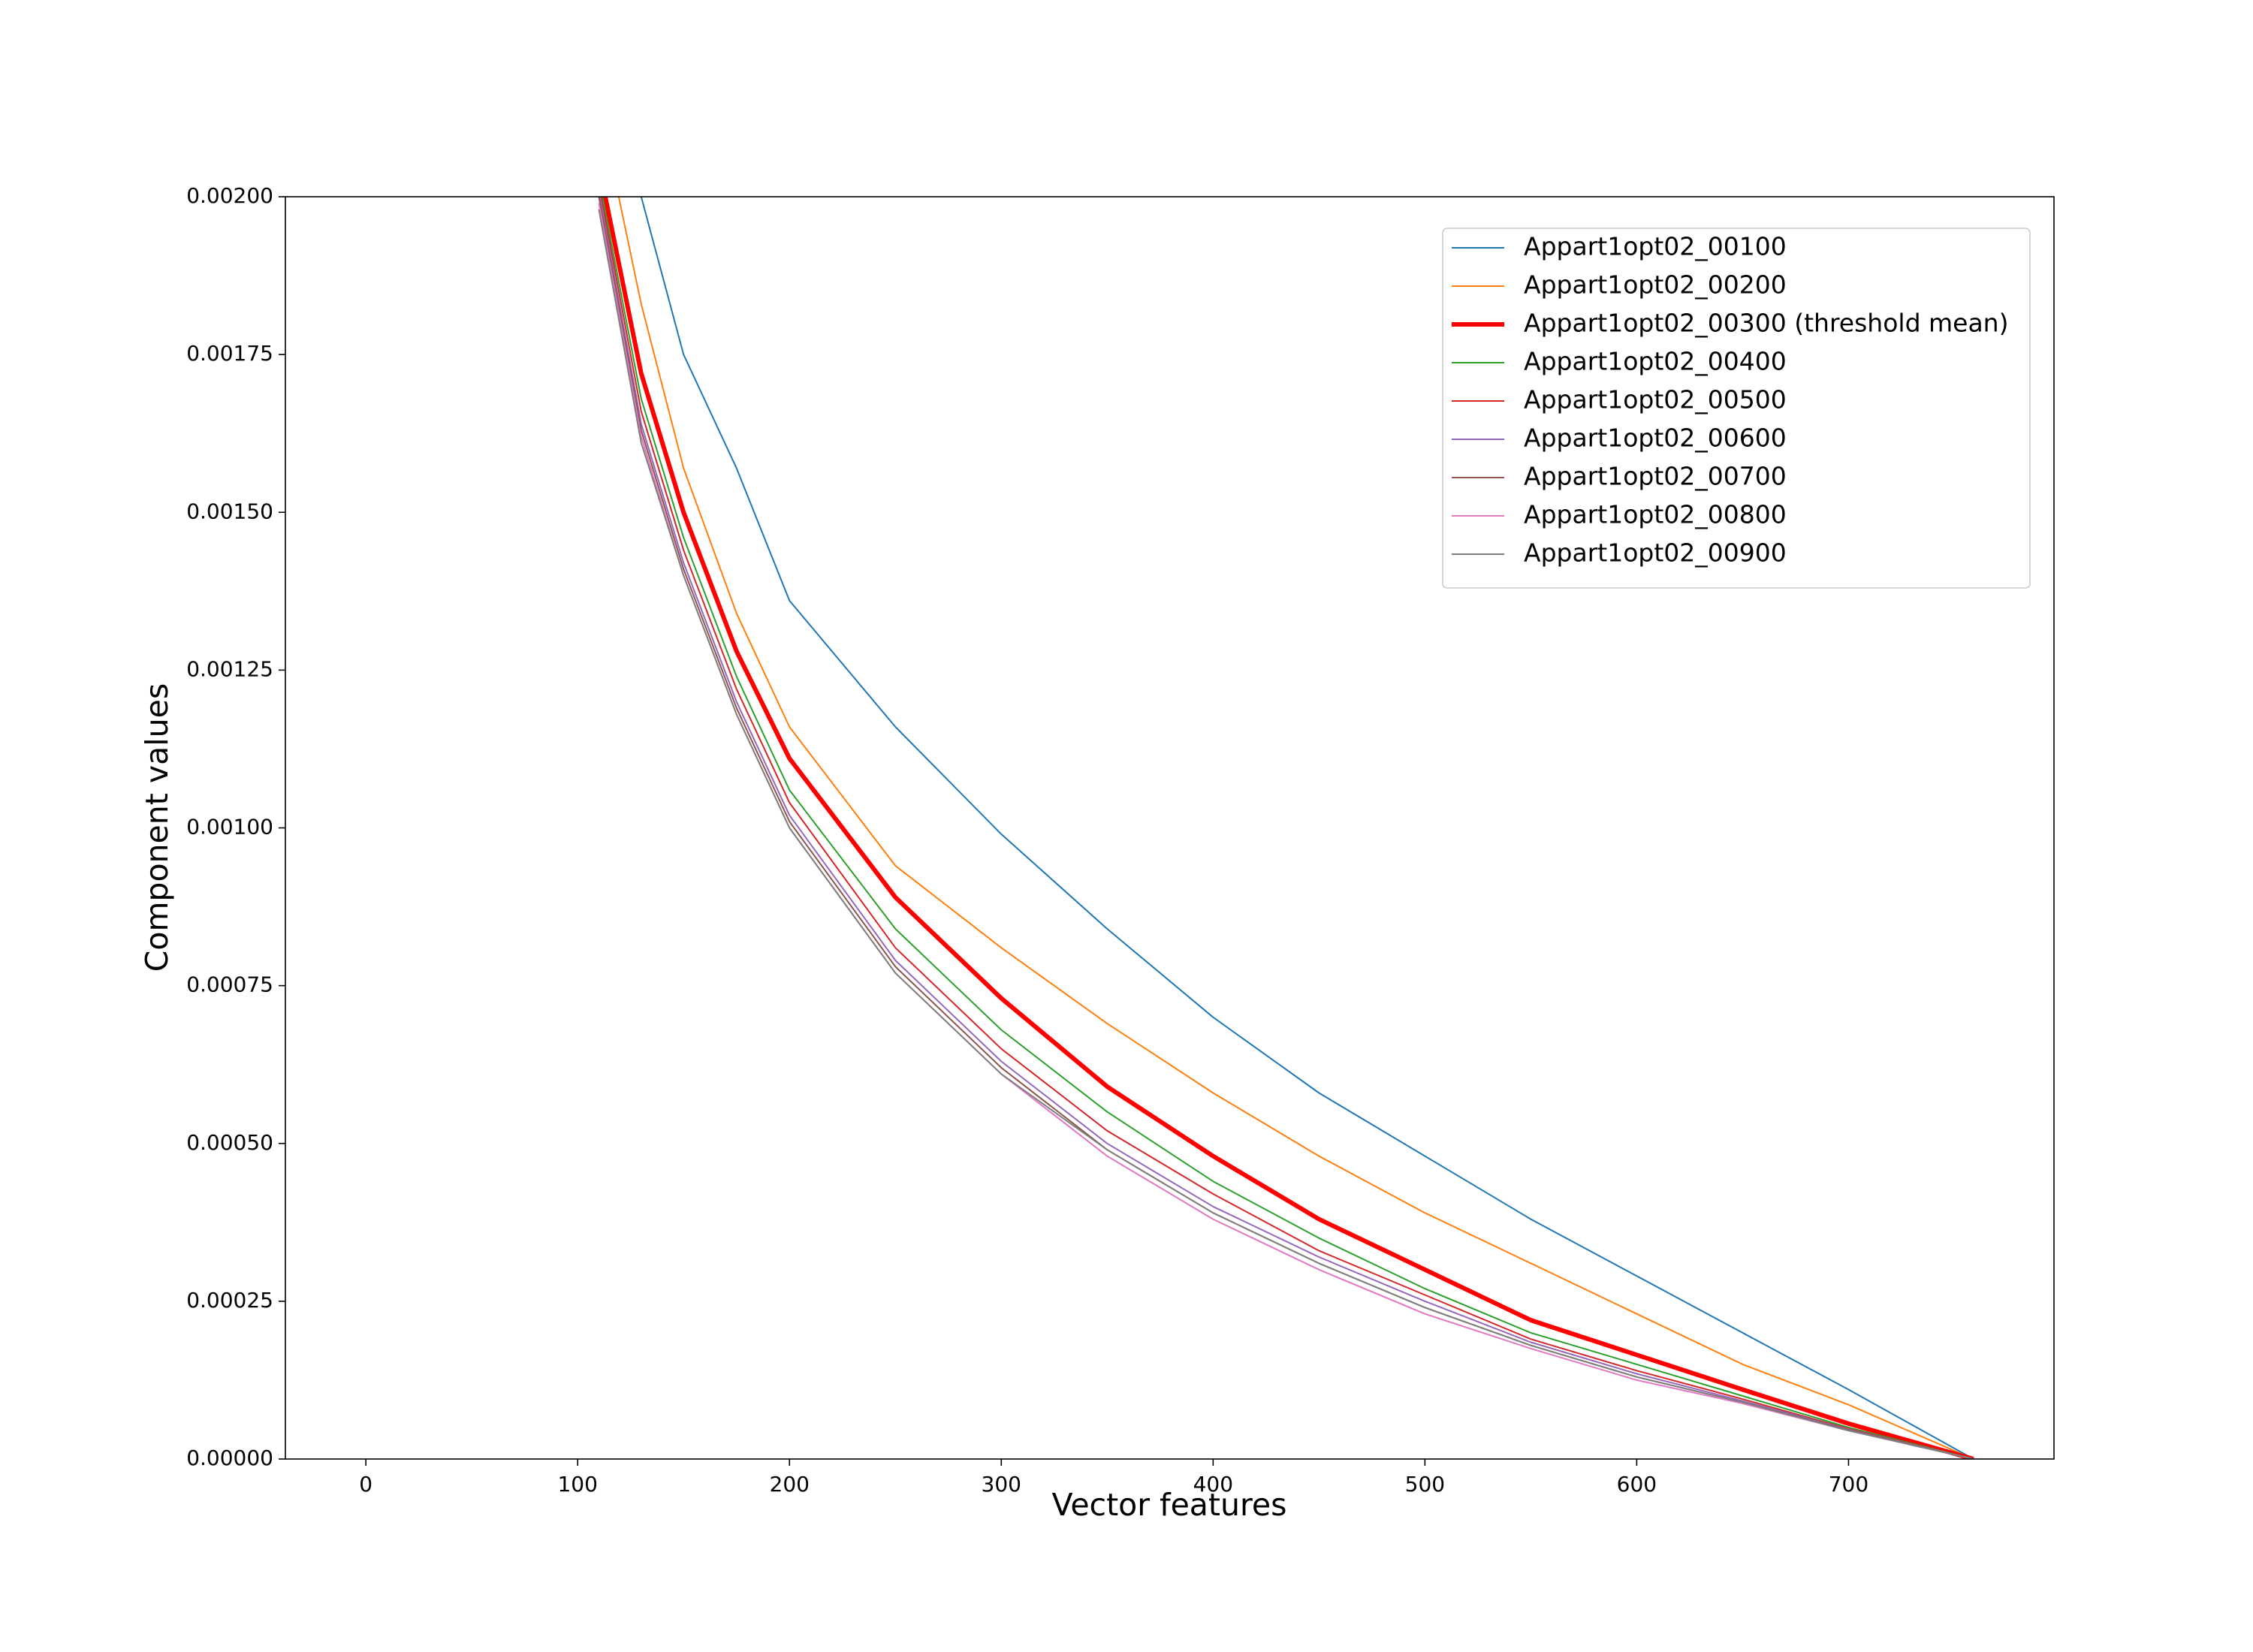 This screenshot has height=1652, width=2253. I want to click on x-tick-label: 700, so click(1849, 1484).